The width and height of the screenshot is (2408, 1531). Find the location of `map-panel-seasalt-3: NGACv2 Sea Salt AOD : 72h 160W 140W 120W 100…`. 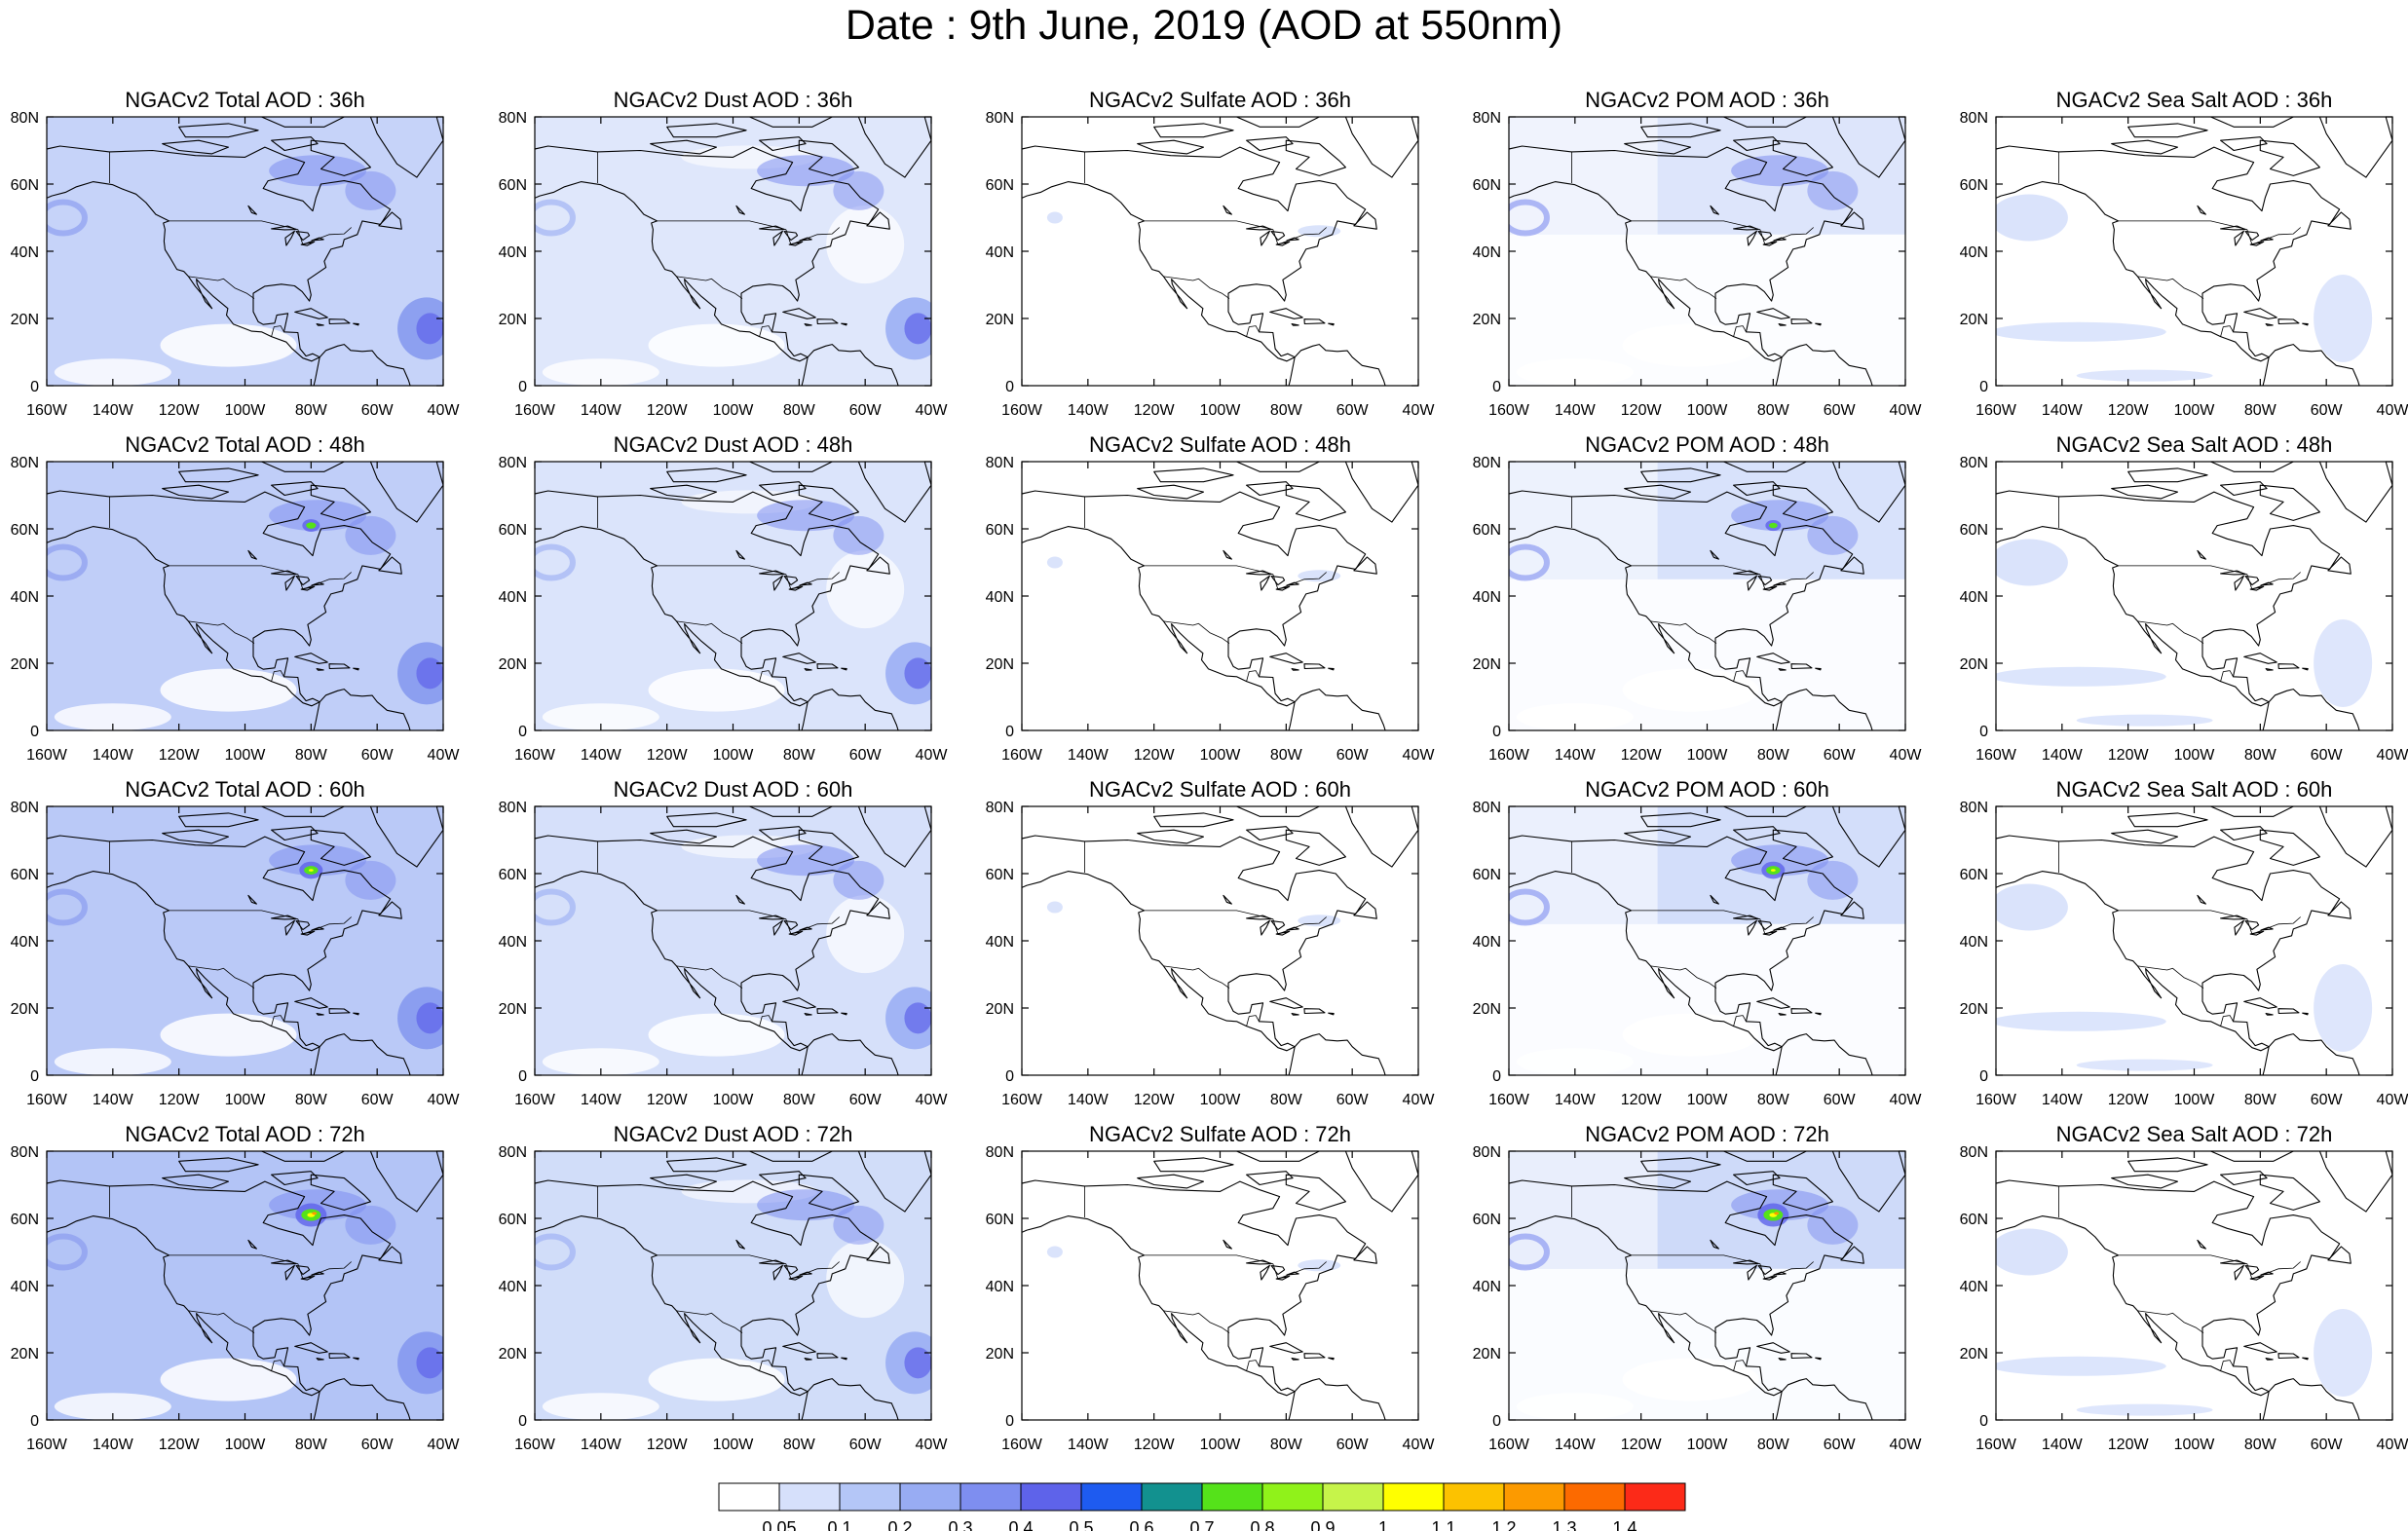

map-panel-seasalt-3: NGACv2 Sea Salt AOD : 72h 160W 140W 120W 100… is located at coordinates (2184, 1287).